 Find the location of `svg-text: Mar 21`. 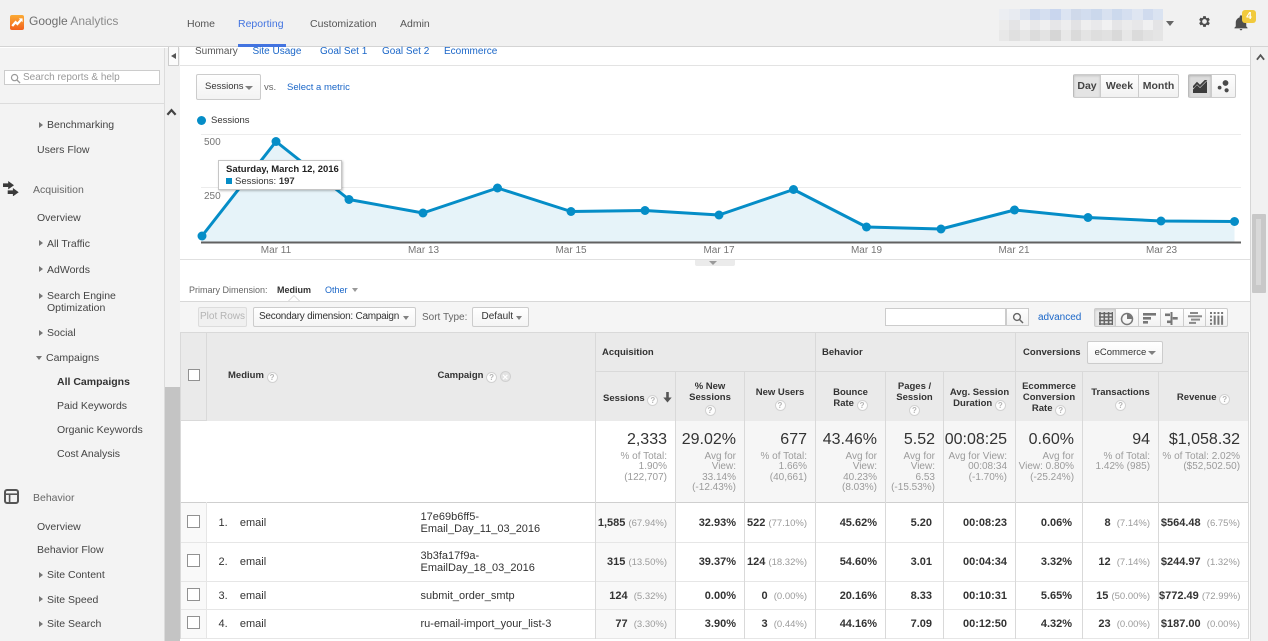

svg-text: Mar 21 is located at coordinates (1014, 250).